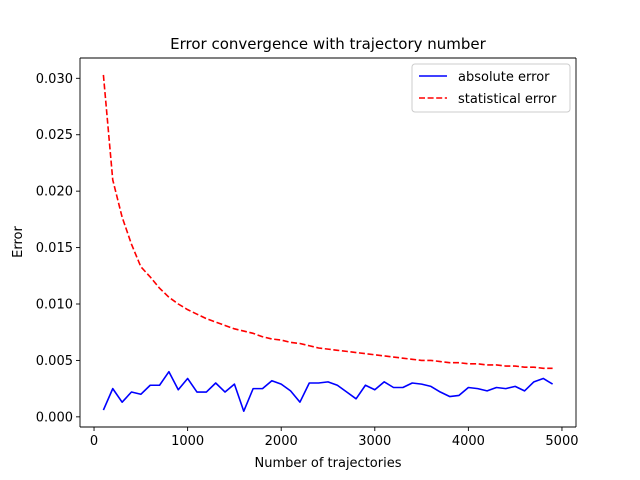  Describe the element at coordinates (54, 361) in the screenshot. I see `y-tick-label: 0.005` at that location.